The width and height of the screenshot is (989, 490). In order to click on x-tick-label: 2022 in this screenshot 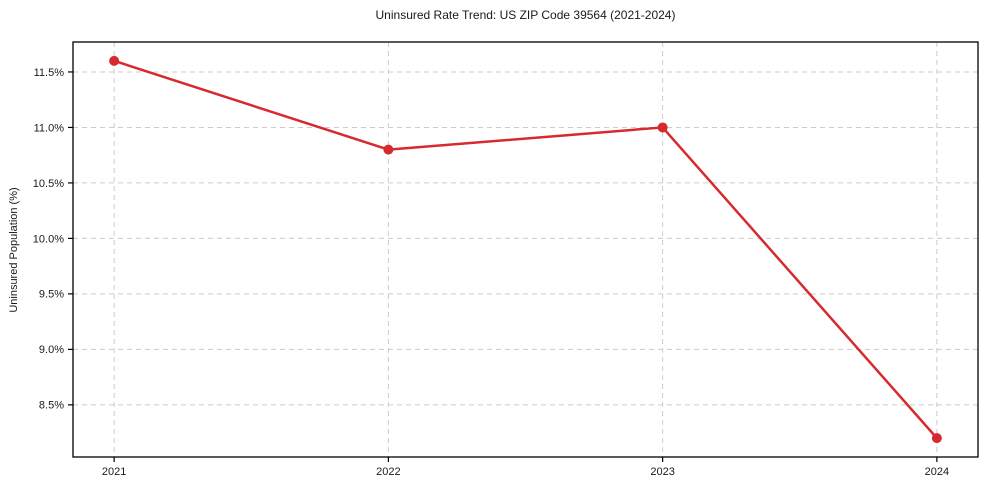, I will do `click(388, 472)`.